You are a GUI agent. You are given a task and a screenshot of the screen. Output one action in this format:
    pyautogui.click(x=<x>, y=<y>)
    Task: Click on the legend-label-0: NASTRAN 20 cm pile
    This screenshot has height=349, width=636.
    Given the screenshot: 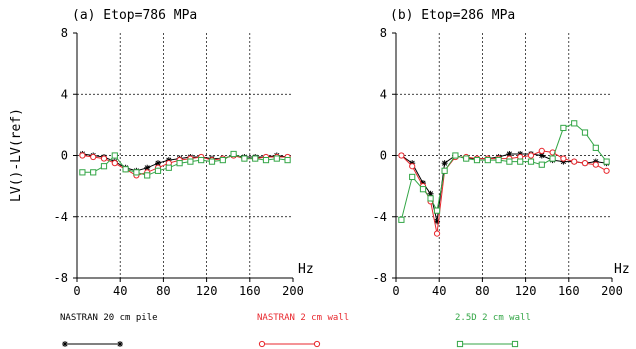 What is the action you would take?
    pyautogui.click(x=109, y=318)
    